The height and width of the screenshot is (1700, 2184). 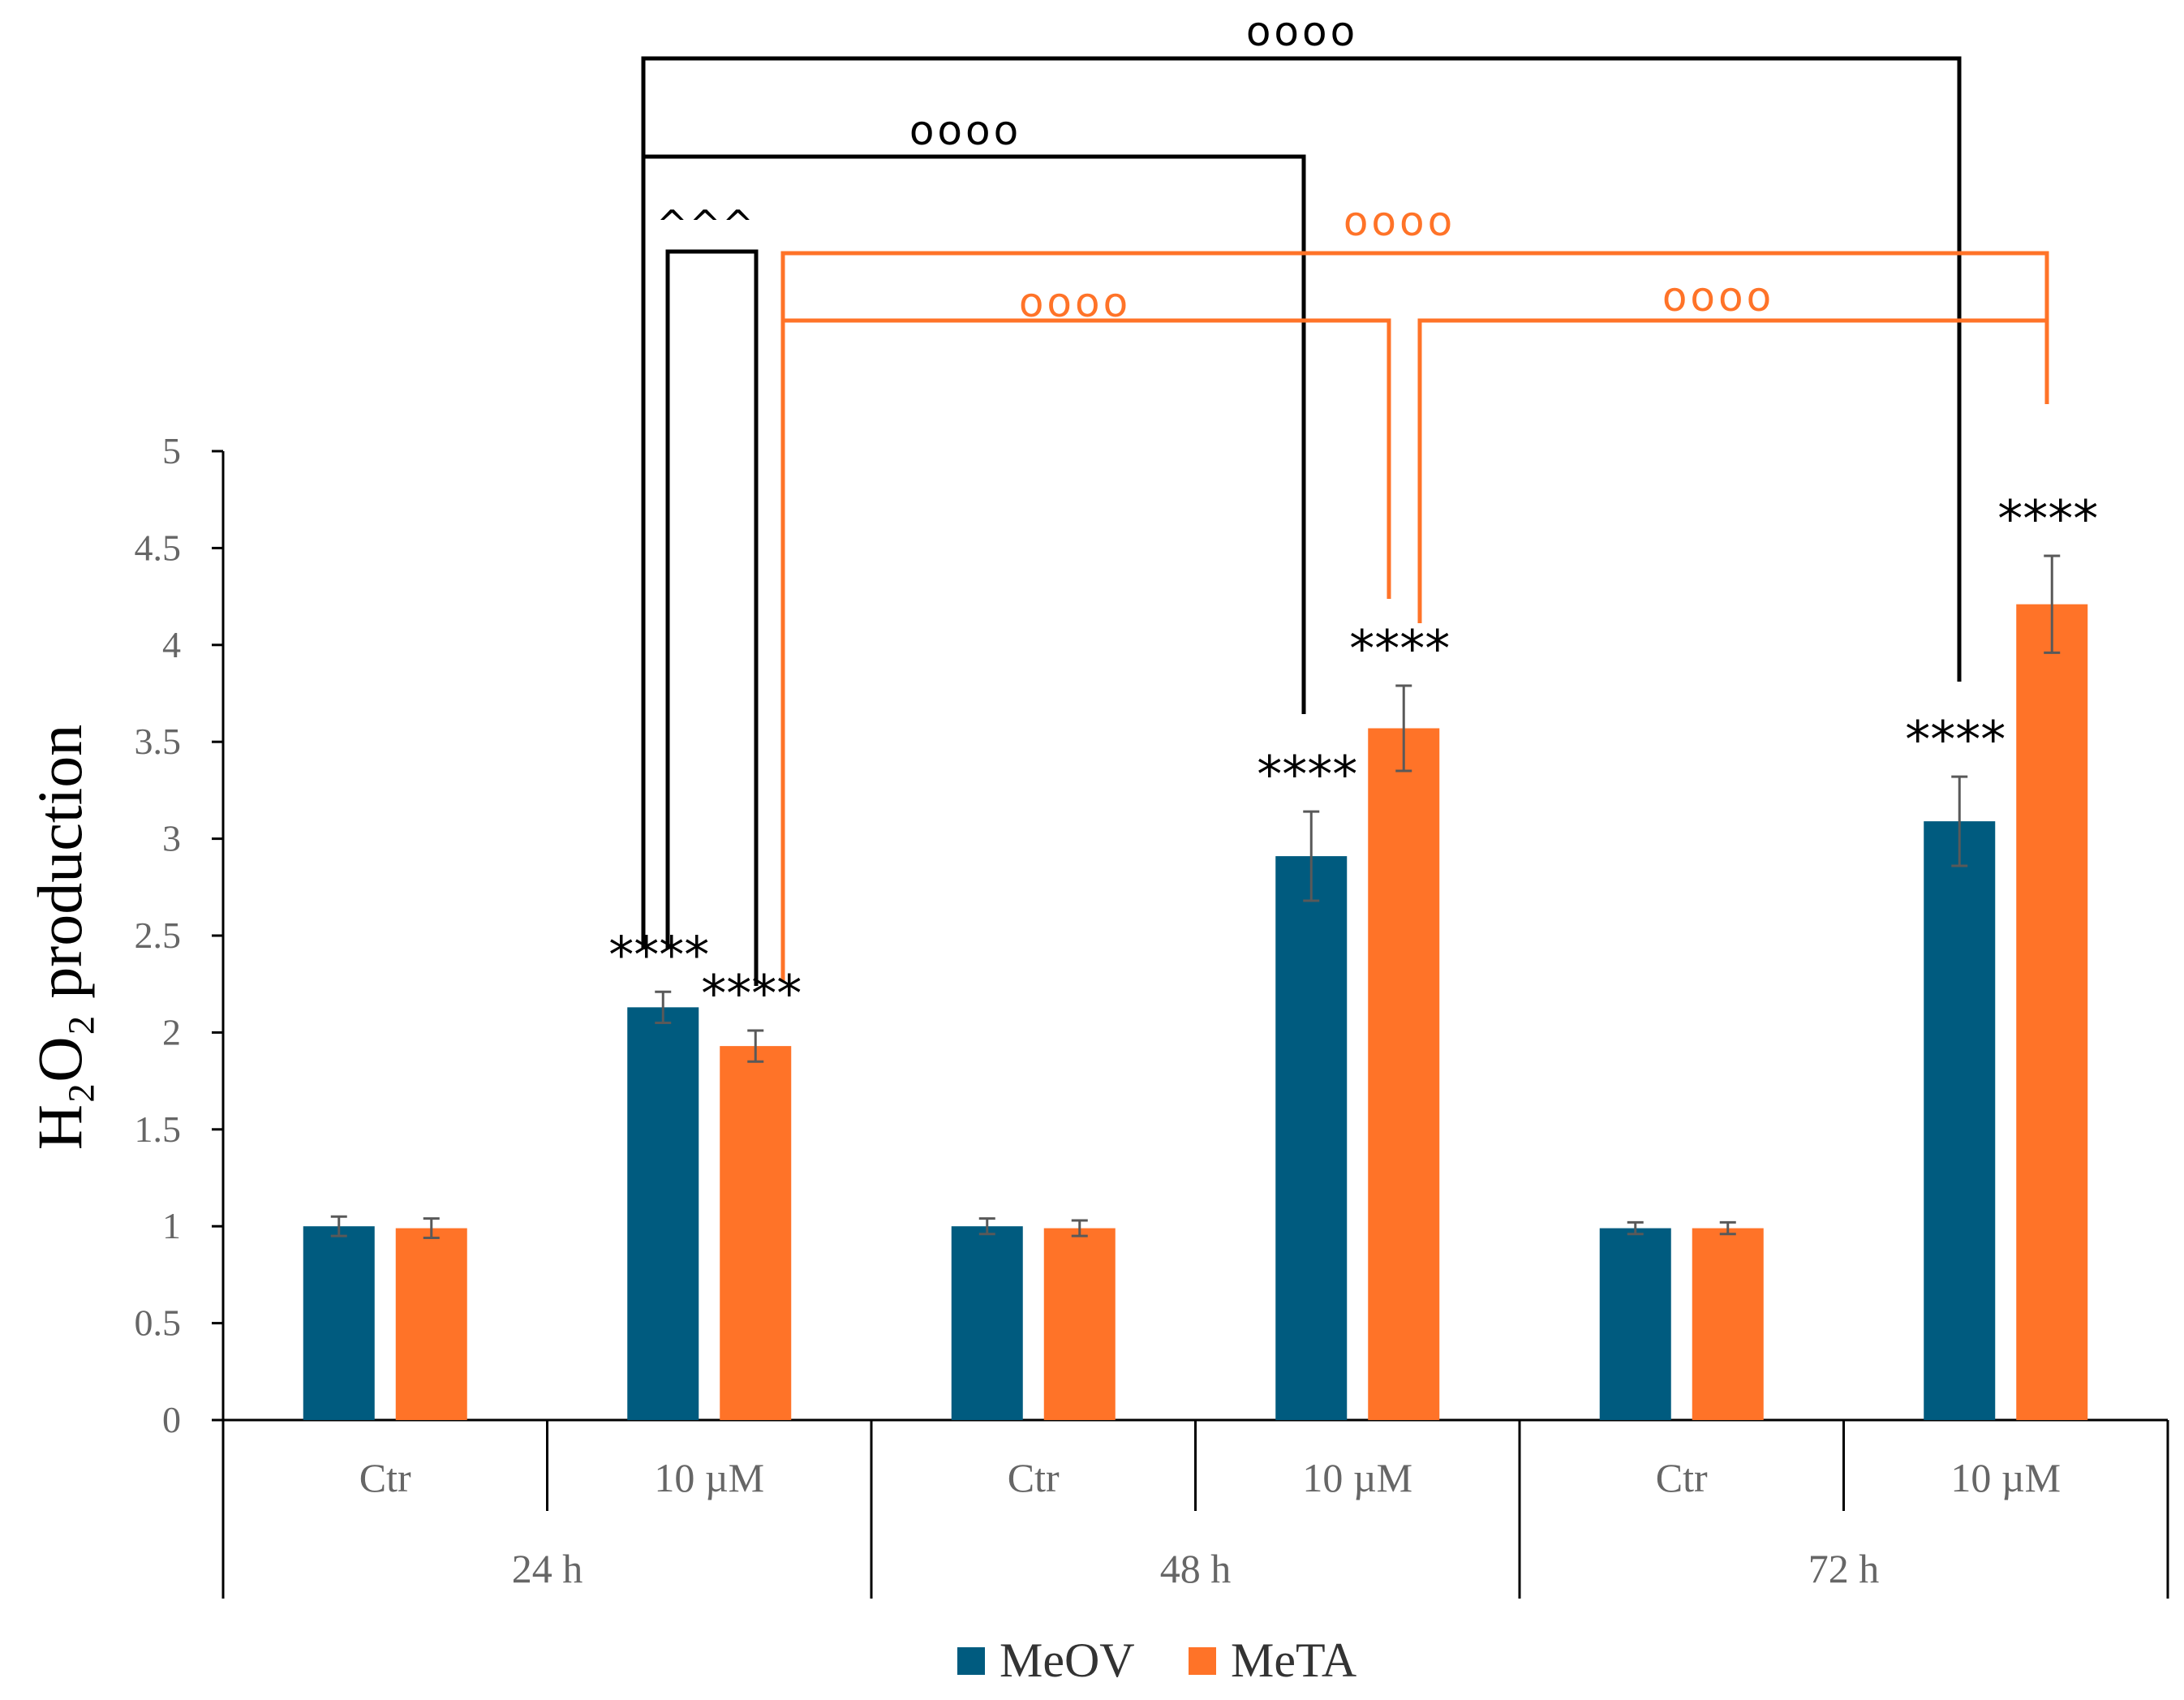 I want to click on legend-swatch-meov, so click(x=971, y=1661).